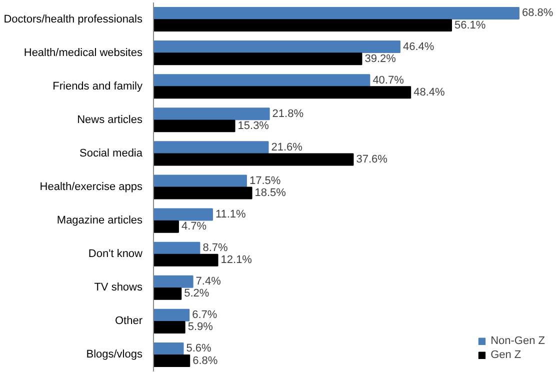 The image size is (560, 373). I want to click on data-label: 37.6%, so click(372, 159).